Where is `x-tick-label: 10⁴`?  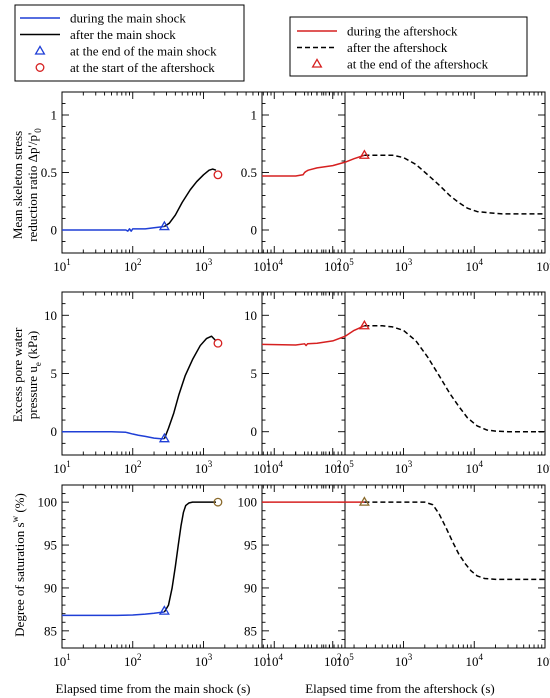
x-tick-label: 10⁴ is located at coordinates (475, 467).